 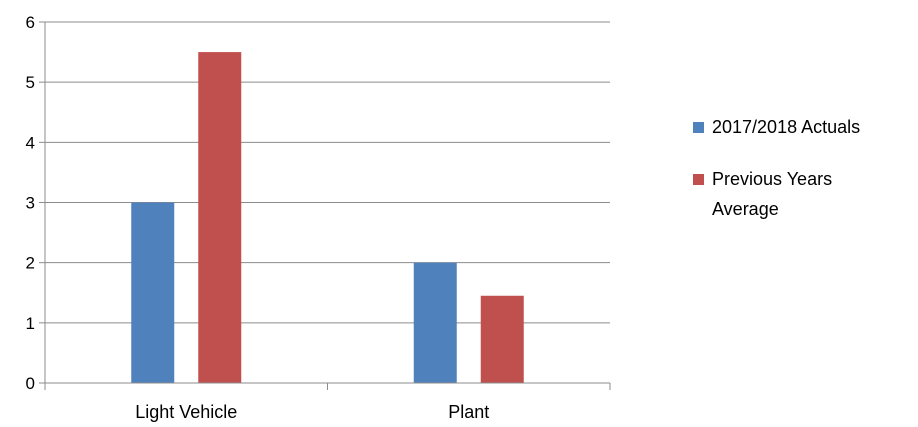 What do you see at coordinates (30, 82) in the screenshot?
I see `y-tick-label: 5` at bounding box center [30, 82].